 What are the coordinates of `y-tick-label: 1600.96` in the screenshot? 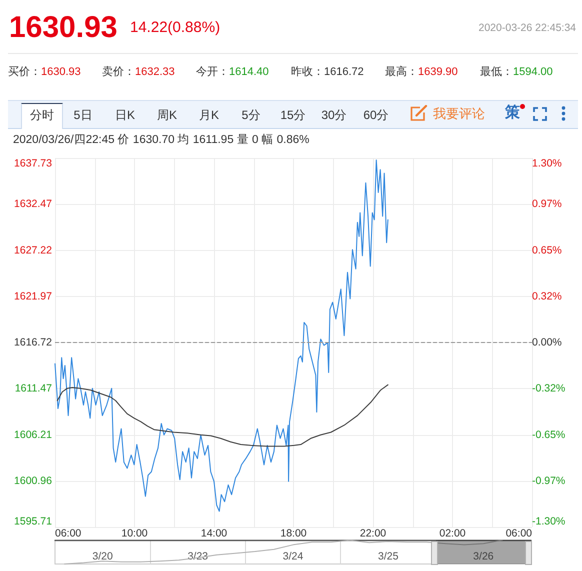 It's located at (33, 480).